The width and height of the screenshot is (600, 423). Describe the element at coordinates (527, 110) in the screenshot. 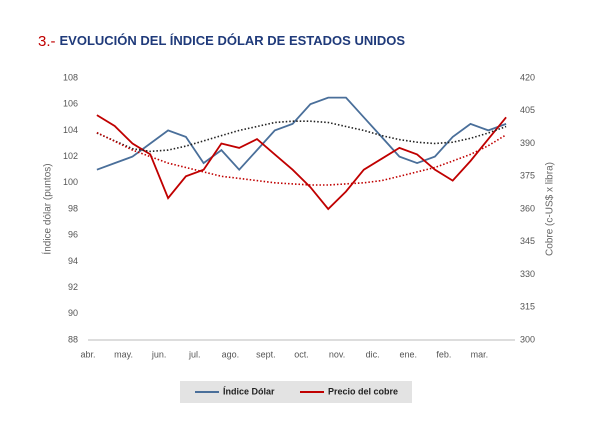

I see `y2-tick-label: 405` at that location.